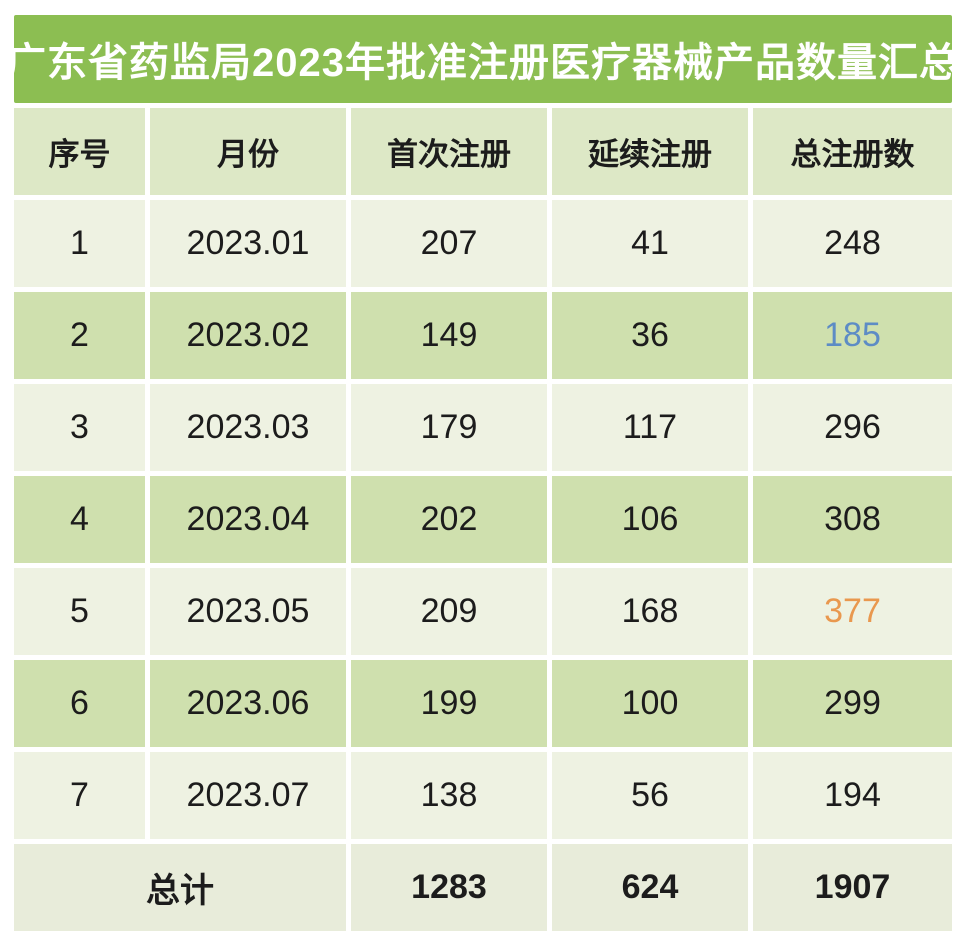 This screenshot has height=948, width=966. Describe the element at coordinates (449, 611) in the screenshot. I see `first-registration-cell: 209` at that location.